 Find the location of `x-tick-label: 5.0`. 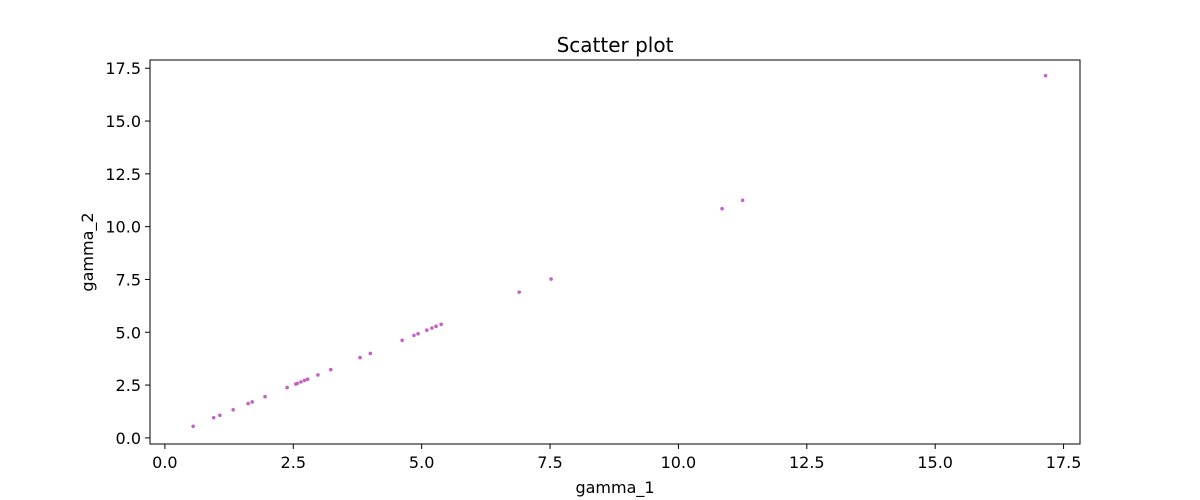

x-tick-label: 5.0 is located at coordinates (421, 462).